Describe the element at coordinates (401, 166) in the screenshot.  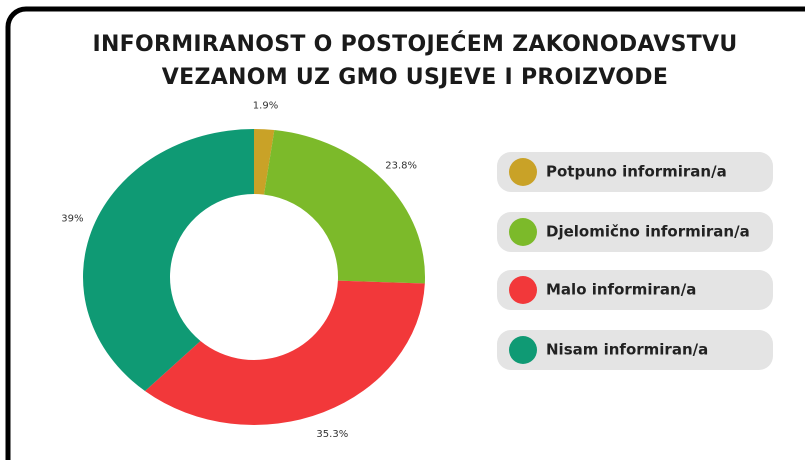
I see `value-label: 23.8%` at that location.